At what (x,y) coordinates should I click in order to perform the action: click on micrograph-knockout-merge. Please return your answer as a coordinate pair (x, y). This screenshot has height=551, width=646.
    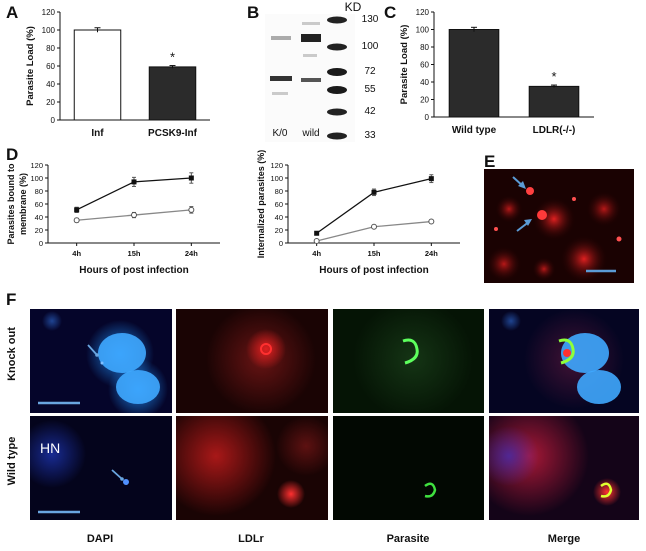
    Looking at the image, I should click on (564, 361).